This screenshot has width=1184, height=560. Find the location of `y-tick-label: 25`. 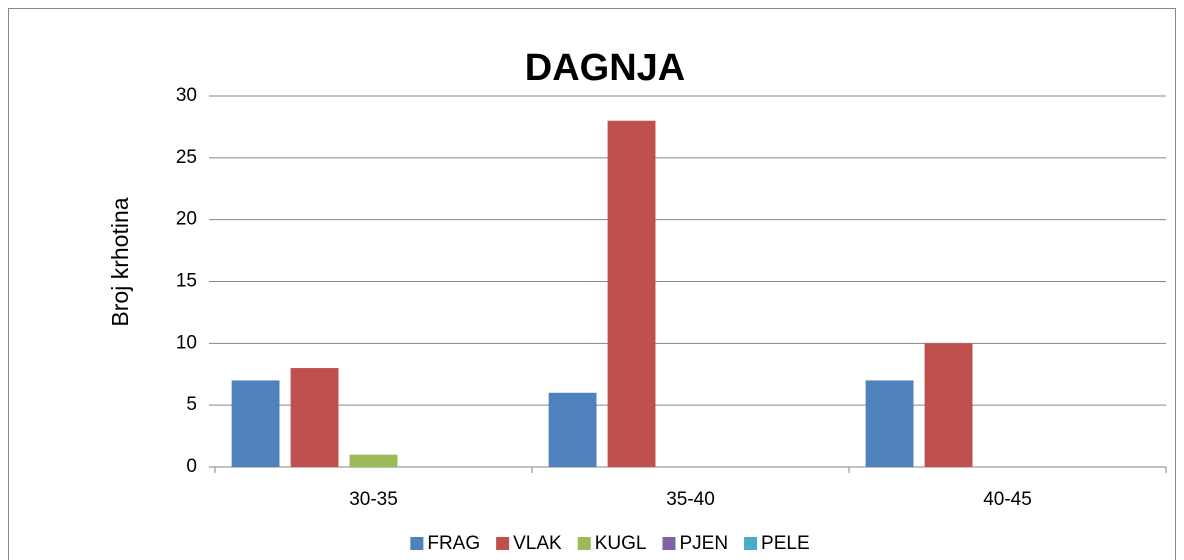

y-tick-label: 25 is located at coordinates (186, 157).